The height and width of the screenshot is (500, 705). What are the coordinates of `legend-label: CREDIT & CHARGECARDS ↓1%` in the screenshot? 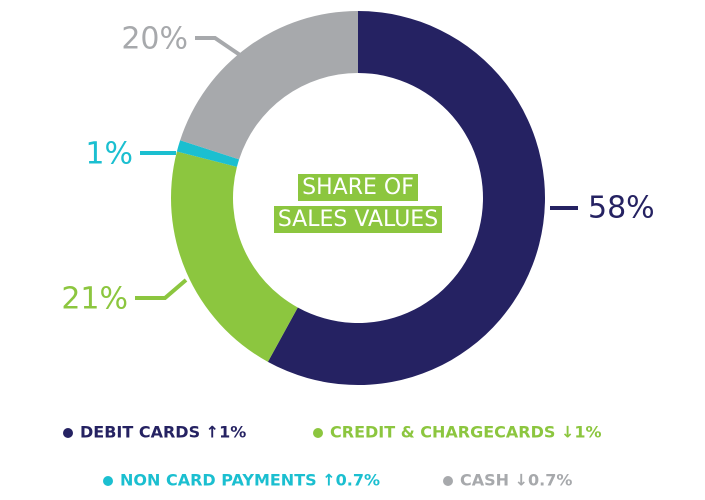 It's located at (466, 432).